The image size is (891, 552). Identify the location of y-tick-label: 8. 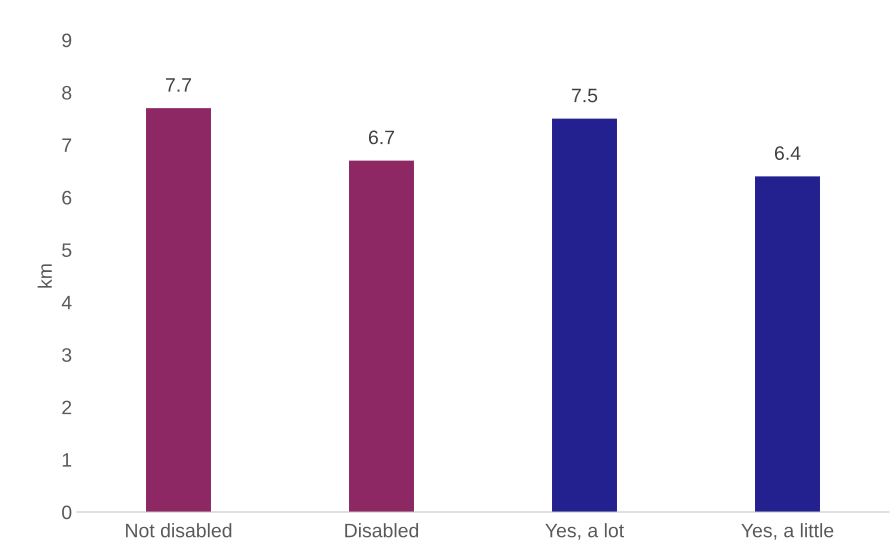
(67, 93).